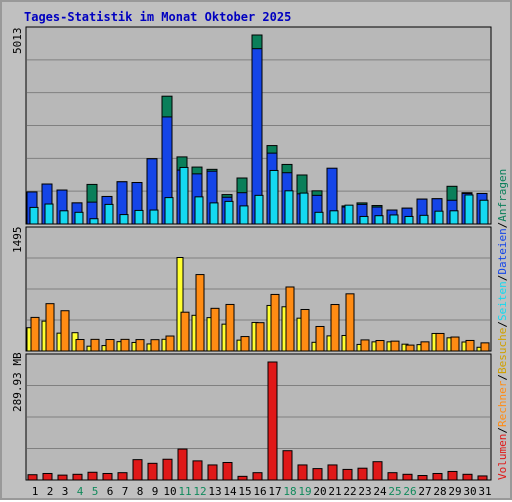 Image resolution: width=512 pixels, height=502 pixels. Describe the element at coordinates (35, 491) in the screenshot. I see `day-label: 1` at that location.